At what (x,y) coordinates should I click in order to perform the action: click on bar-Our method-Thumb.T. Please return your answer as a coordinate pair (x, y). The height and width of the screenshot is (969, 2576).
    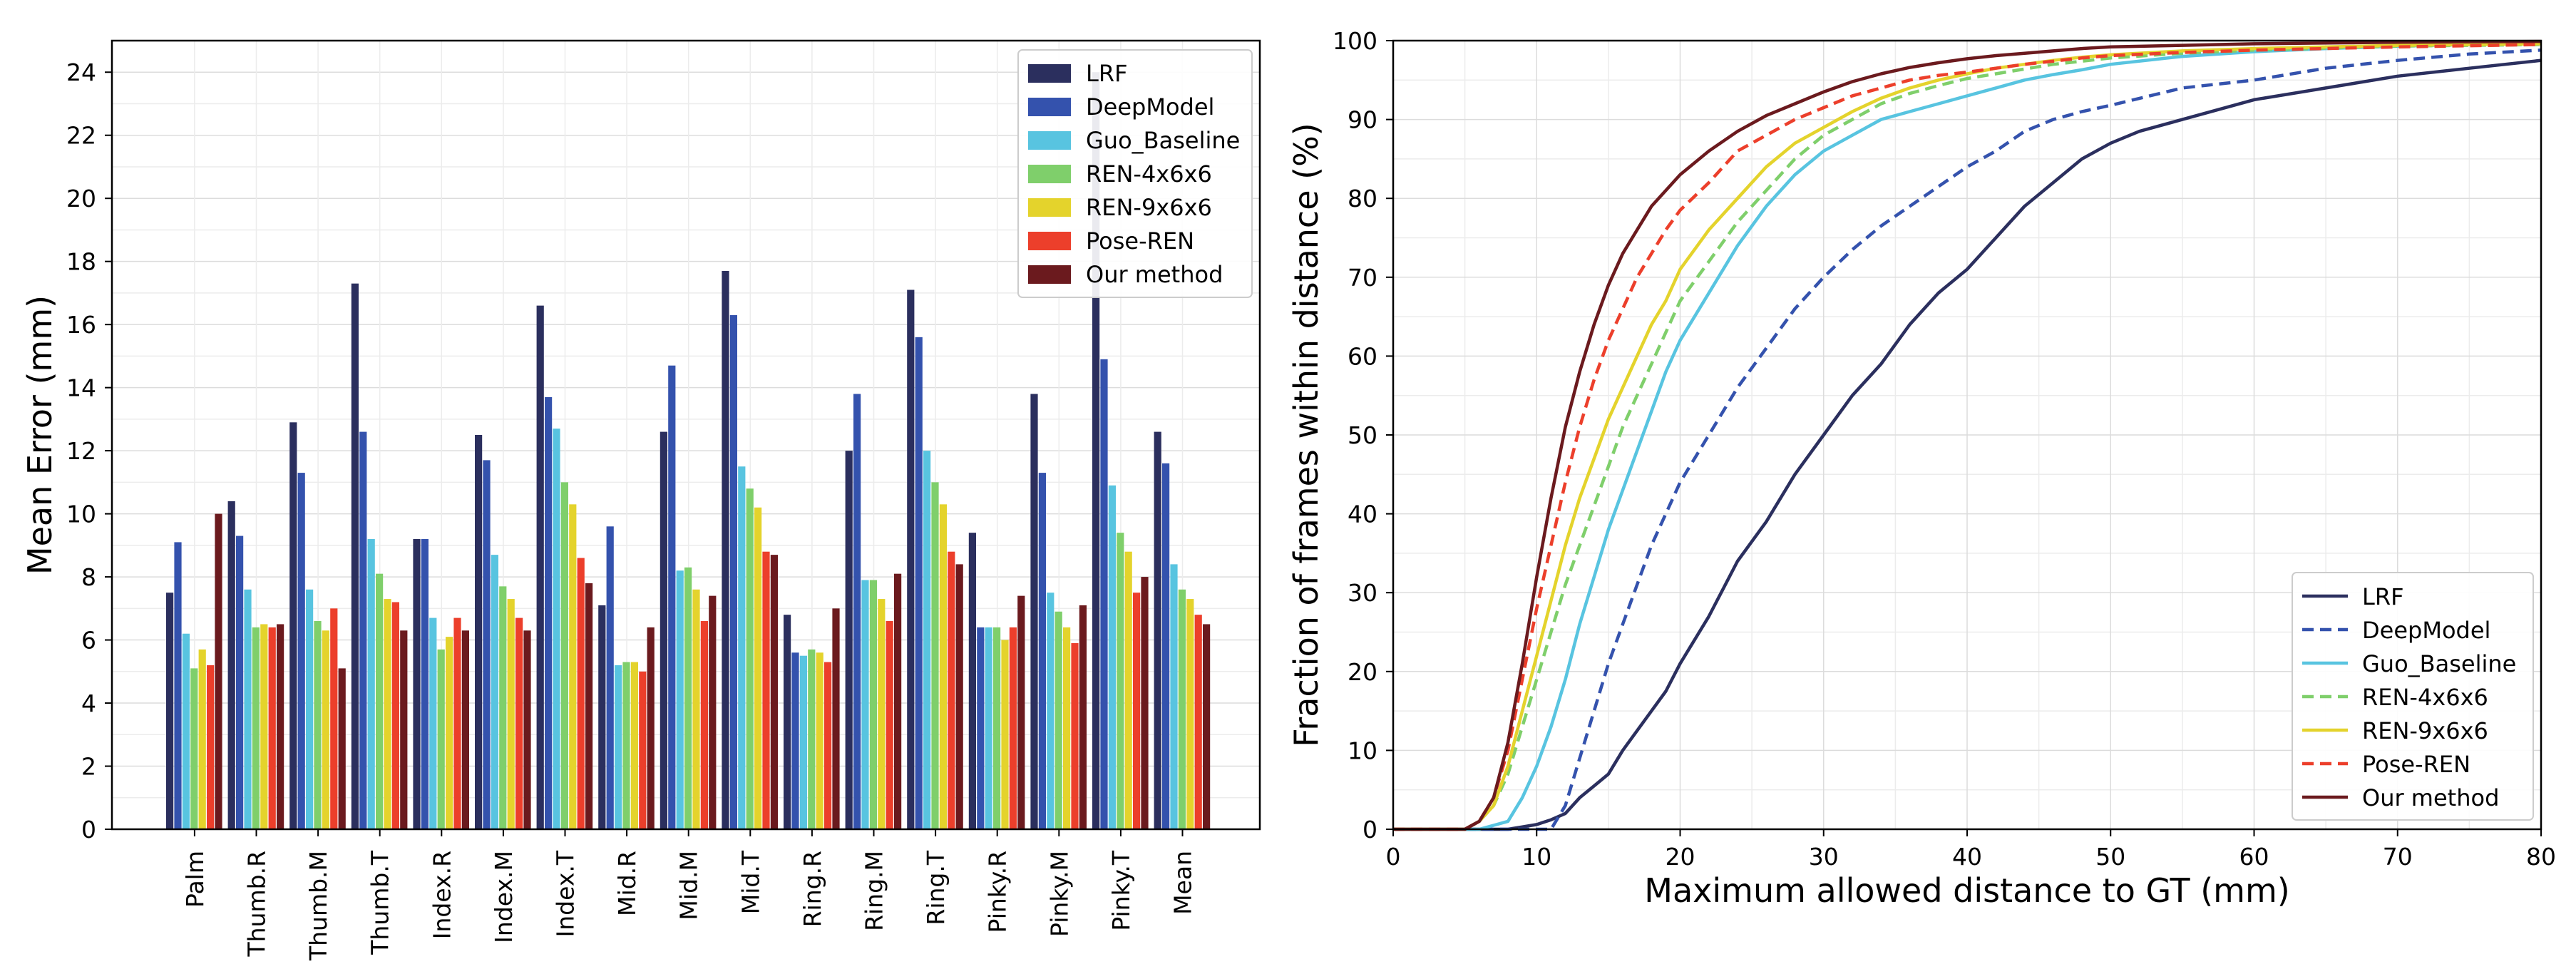
    Looking at the image, I should click on (404, 729).